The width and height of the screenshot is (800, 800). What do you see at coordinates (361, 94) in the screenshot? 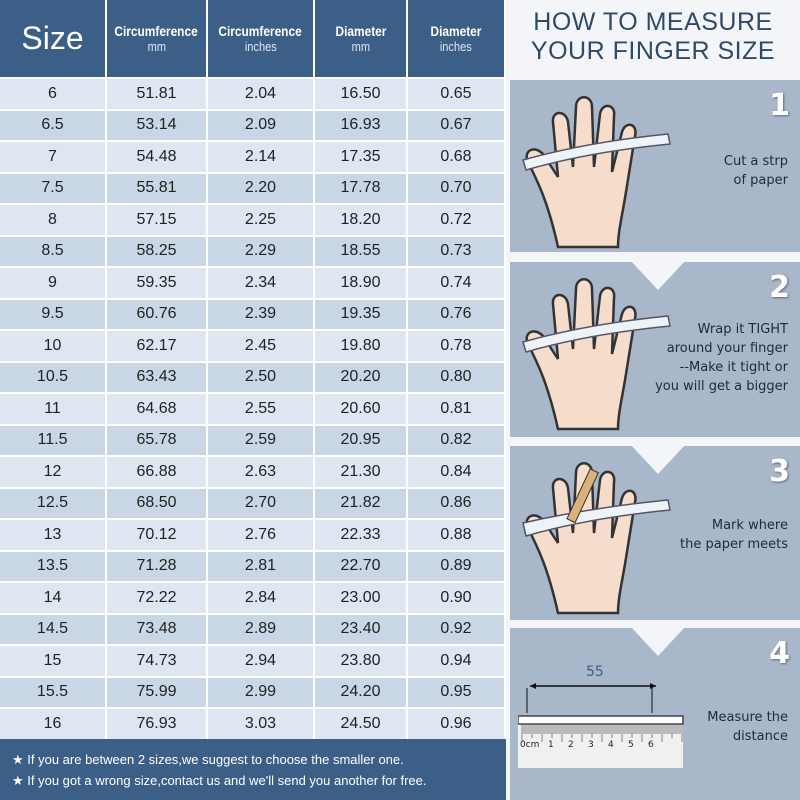
I see `table-cell: 16.50` at bounding box center [361, 94].